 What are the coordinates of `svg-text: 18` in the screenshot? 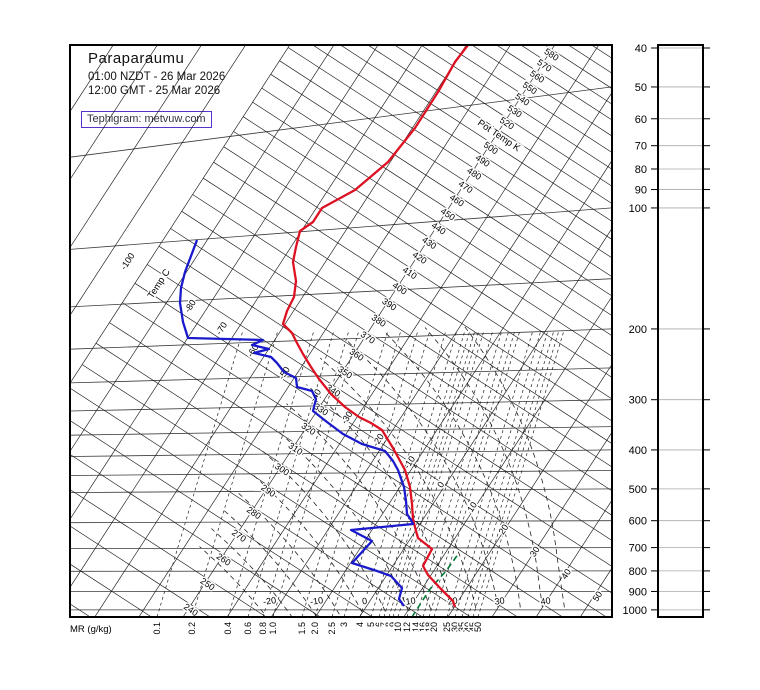 It's located at (429, 627).